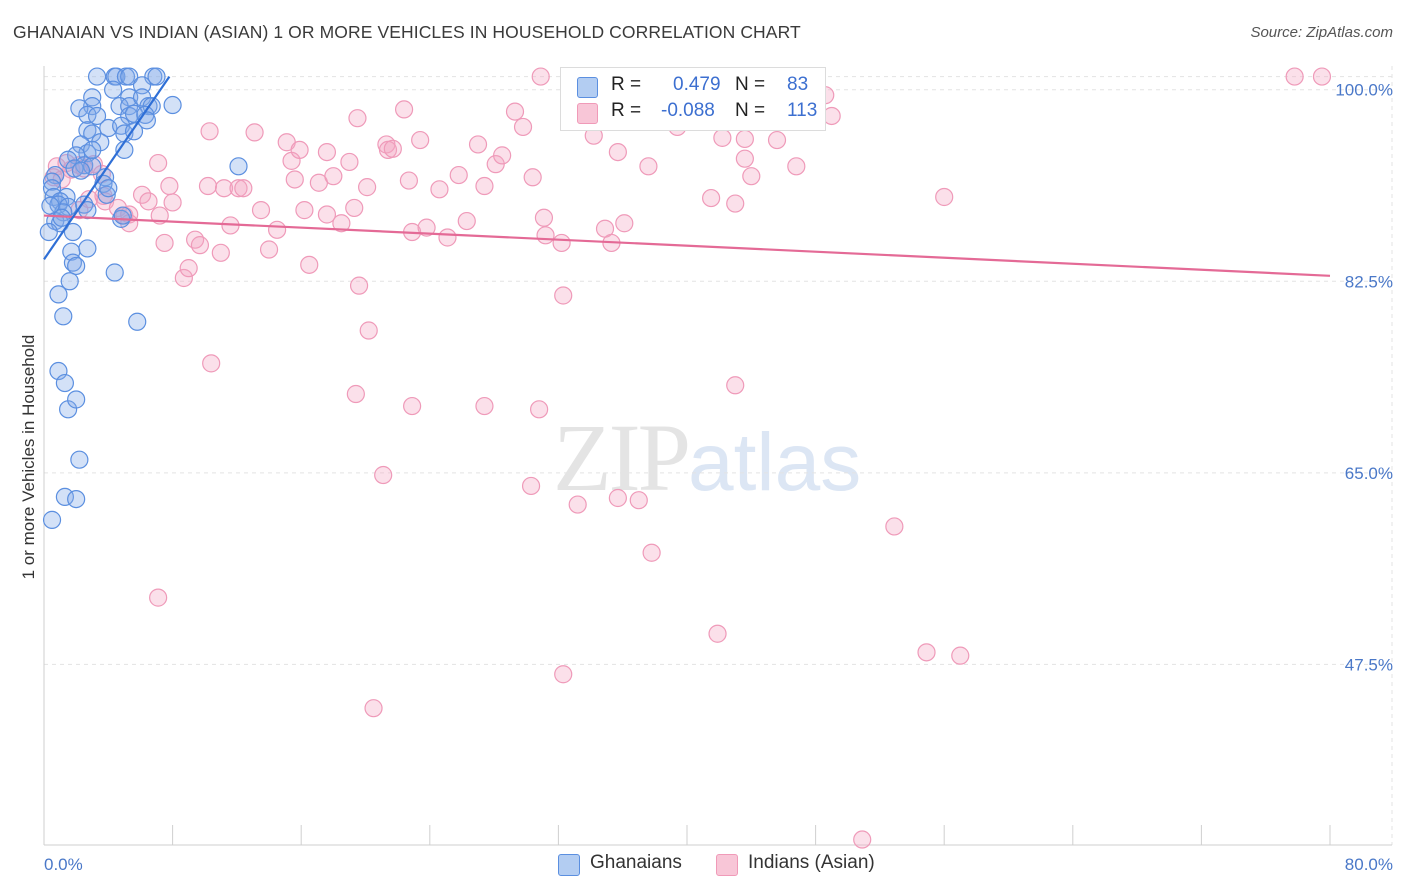 Image resolution: width=1406 pixels, height=892 pixels. What do you see at coordinates (1369, 281) in the screenshot?
I see `y-tick-label: 82.5%` at bounding box center [1369, 281].